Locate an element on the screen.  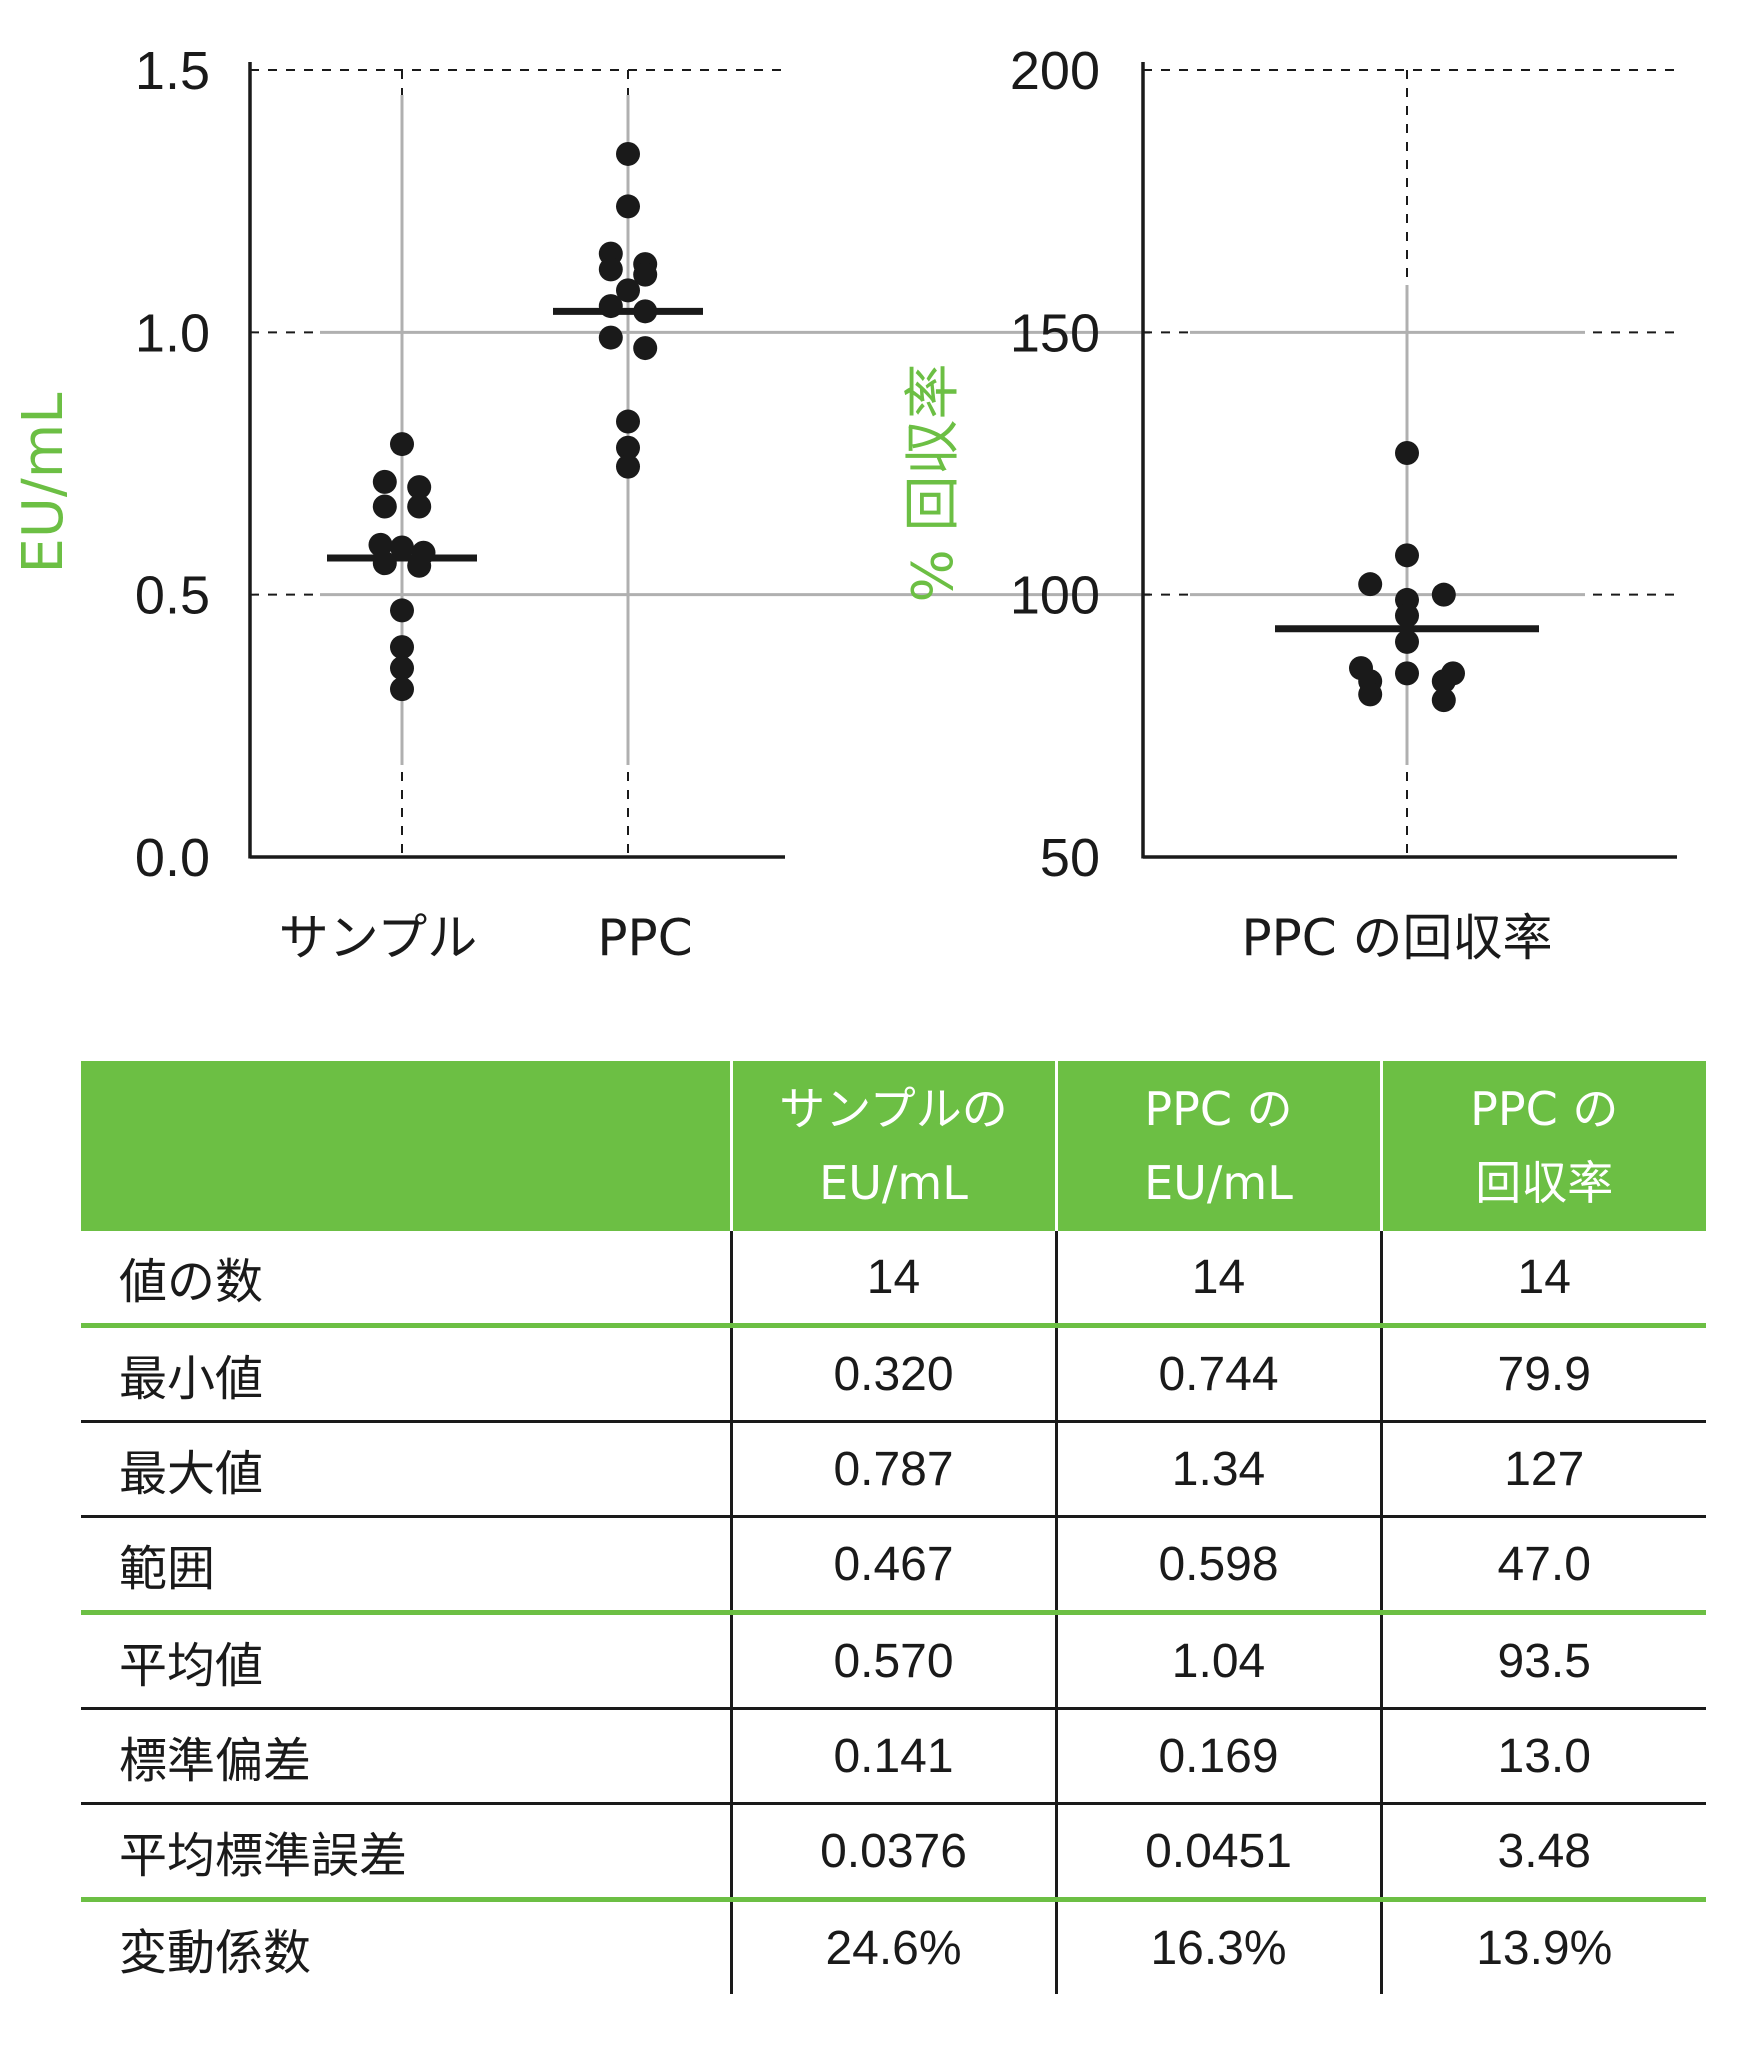
table-row-max: 最大値 0.787 1.34 127 is located at coordinates (893, 1468).